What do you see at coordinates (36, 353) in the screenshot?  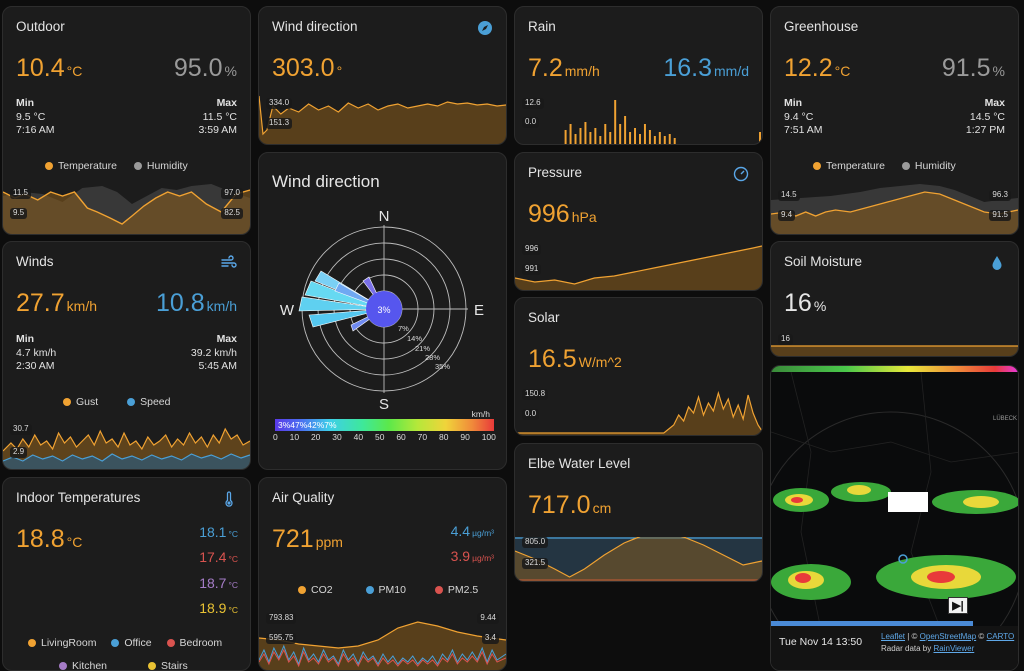 I see `winds-min: Min 4.7 km/h 2:30 AM` at bounding box center [36, 353].